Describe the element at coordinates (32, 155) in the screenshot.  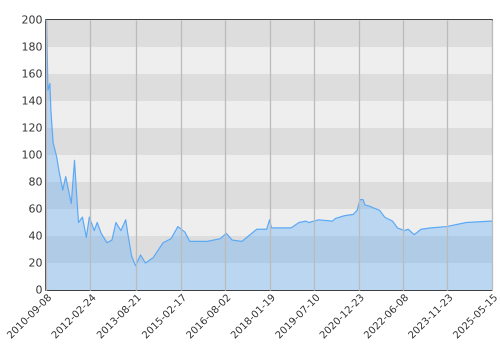
I see `y-tick-label: 100` at that location.